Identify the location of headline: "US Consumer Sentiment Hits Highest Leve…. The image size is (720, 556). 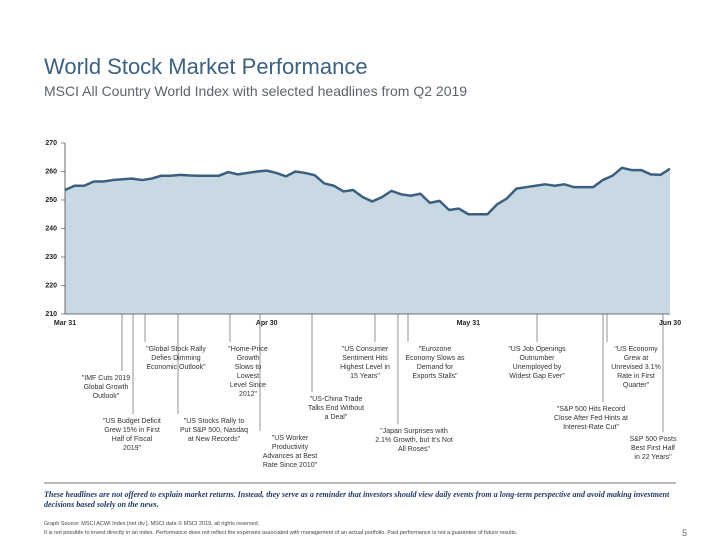
(365, 363).